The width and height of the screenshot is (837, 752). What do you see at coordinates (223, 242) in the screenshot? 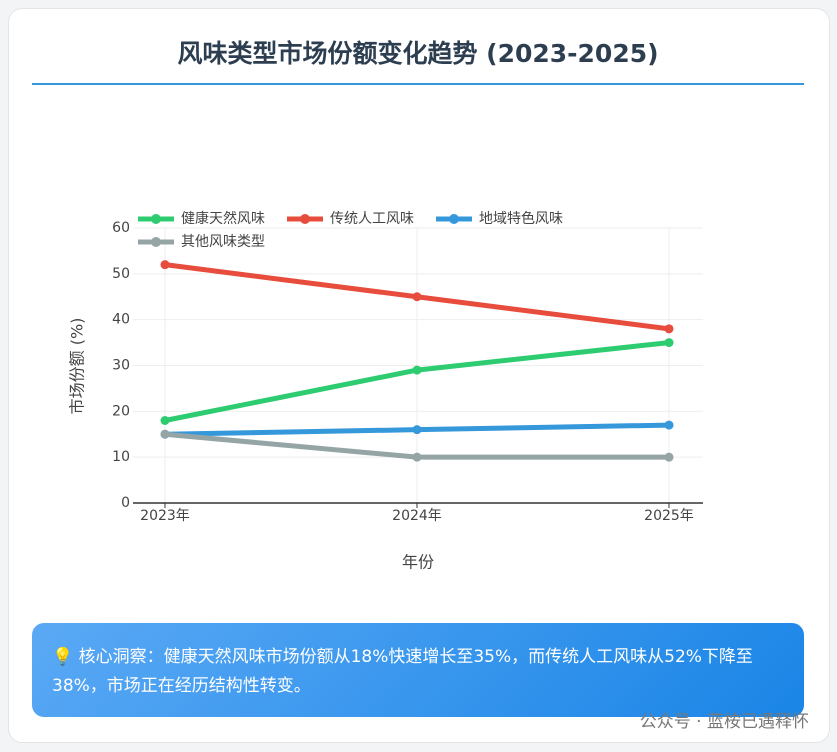
I see `legend-label: 其他风味类型` at bounding box center [223, 242].